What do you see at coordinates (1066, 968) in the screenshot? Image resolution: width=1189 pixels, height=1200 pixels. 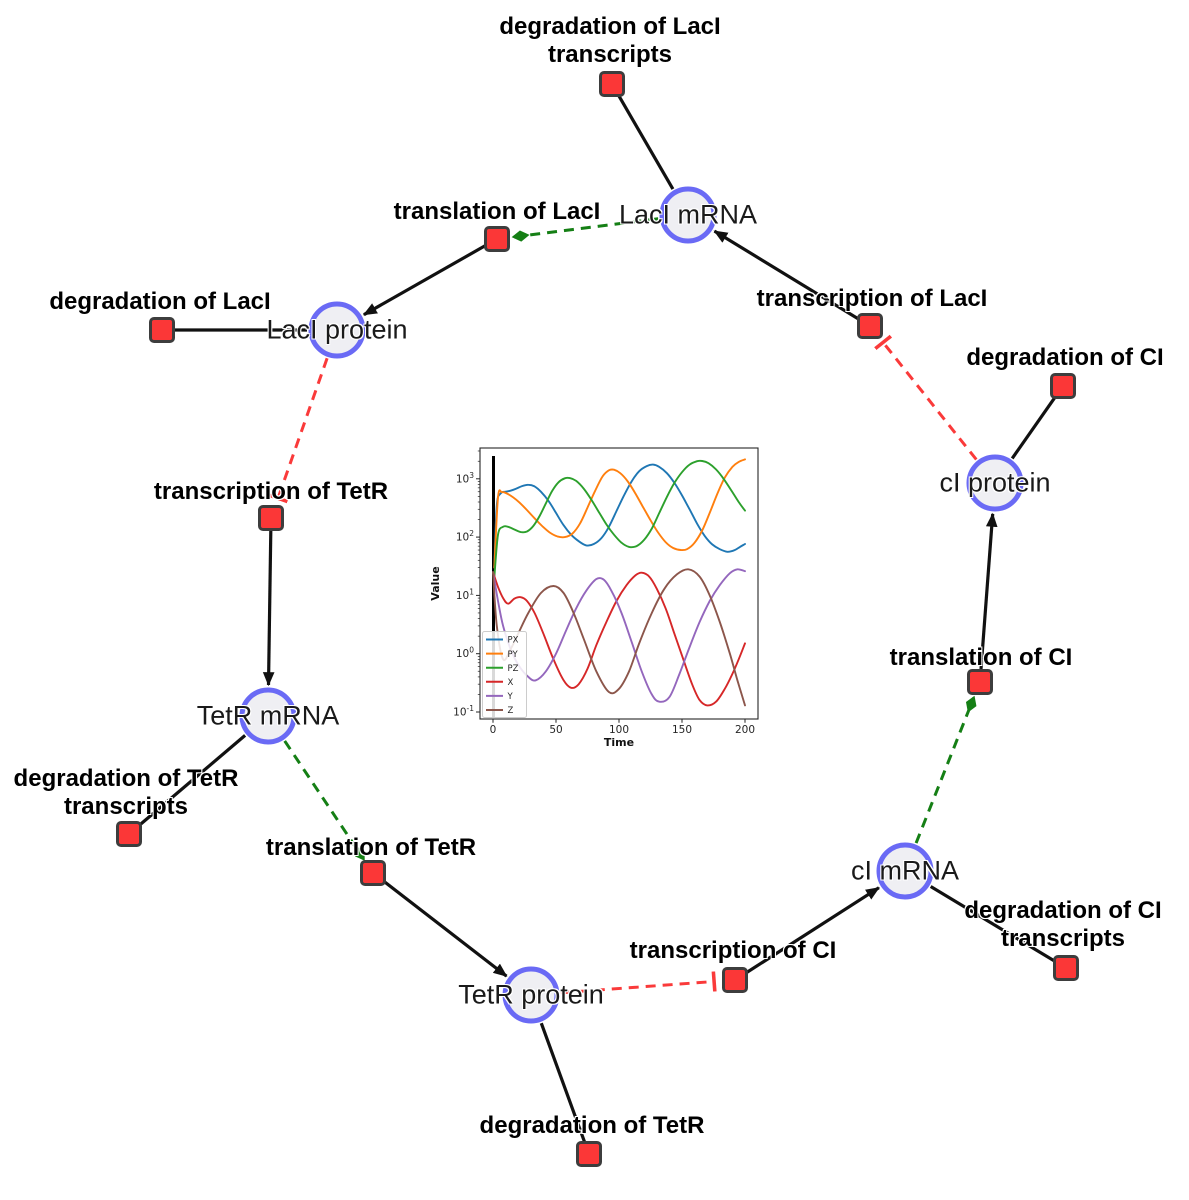 I see `reaction-node-degradation-of-ci-transcripts` at bounding box center [1066, 968].